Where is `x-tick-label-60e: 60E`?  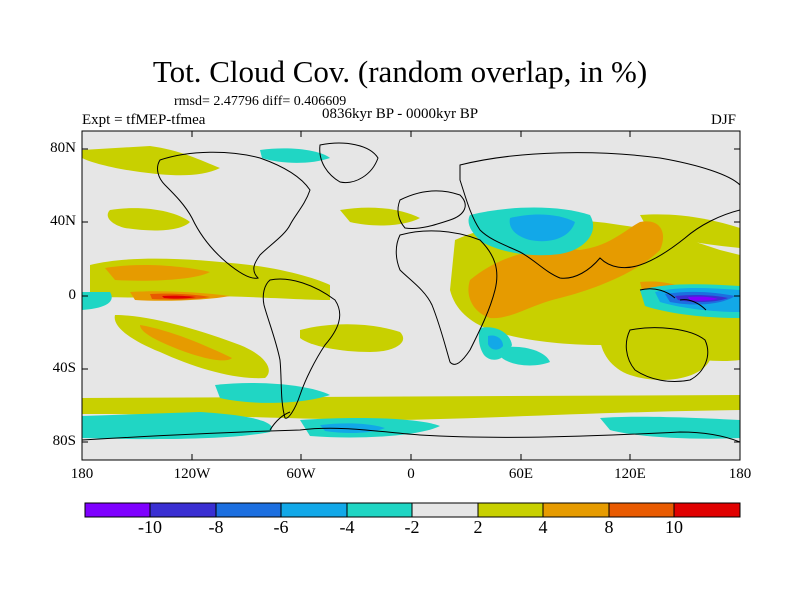 x-tick-label-60e: 60E is located at coordinates (521, 474).